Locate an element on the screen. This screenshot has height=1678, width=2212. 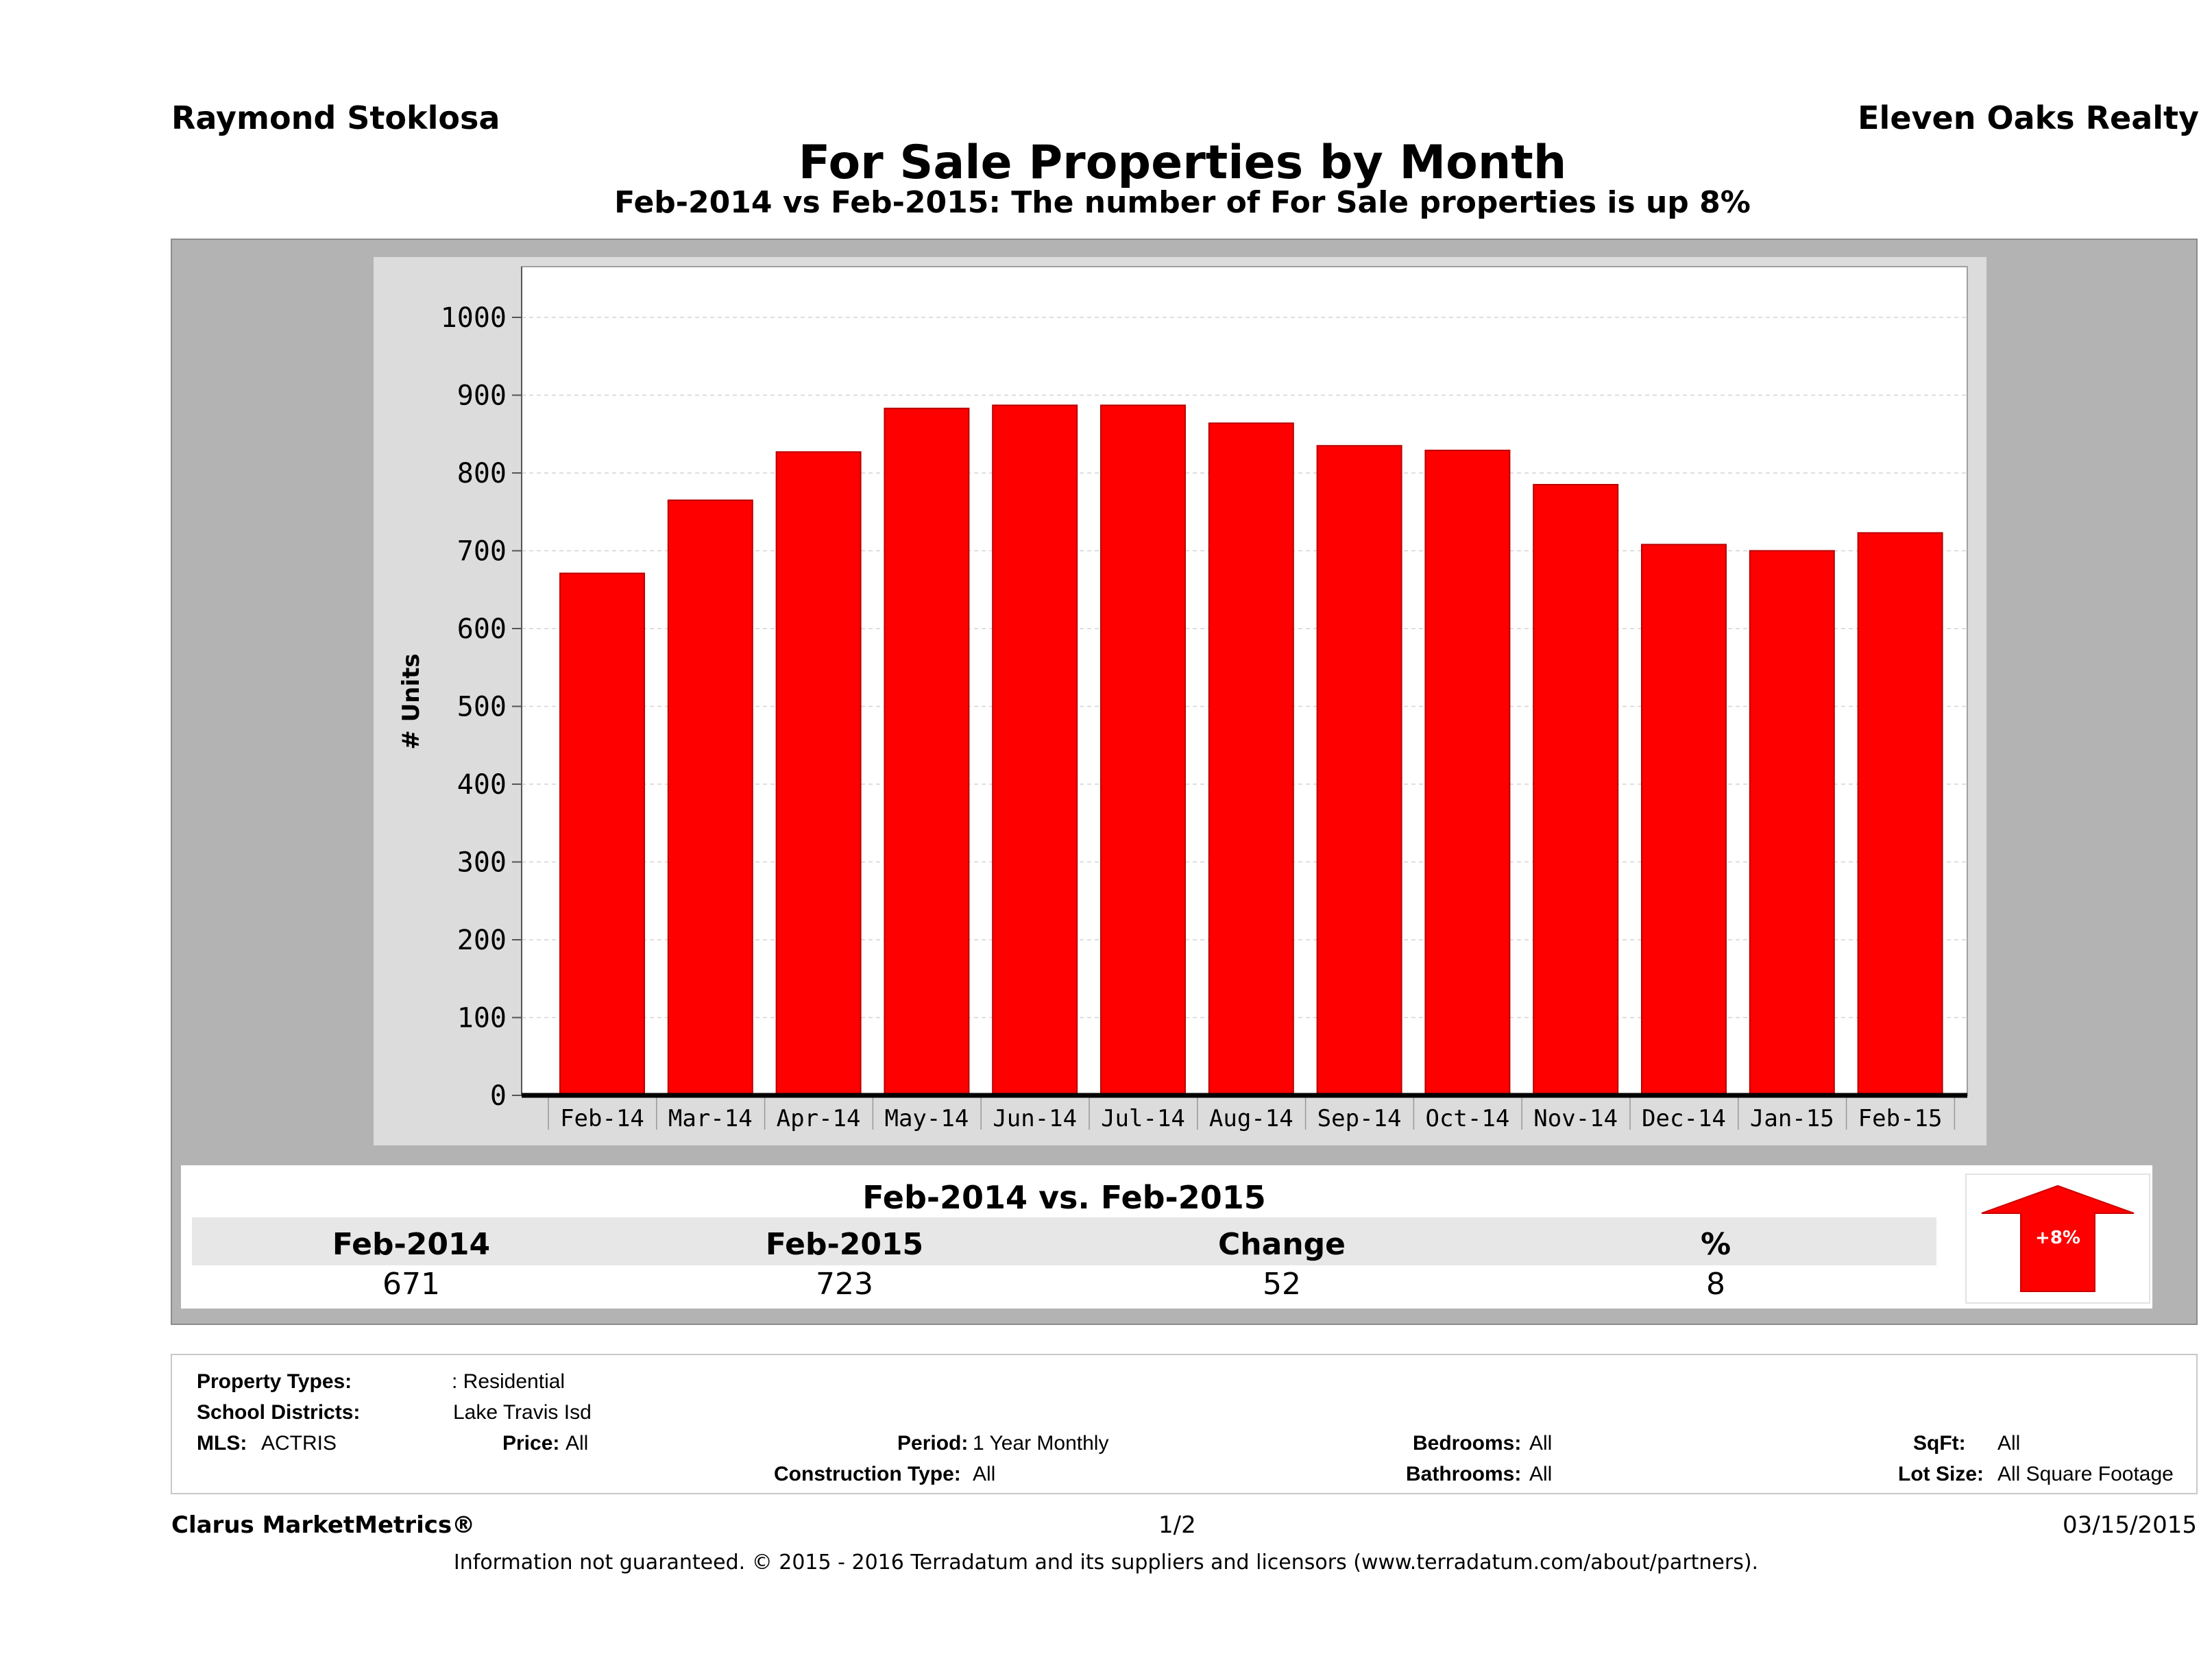
lot-size-value: All Square Footage is located at coordinates (2085, 1474).